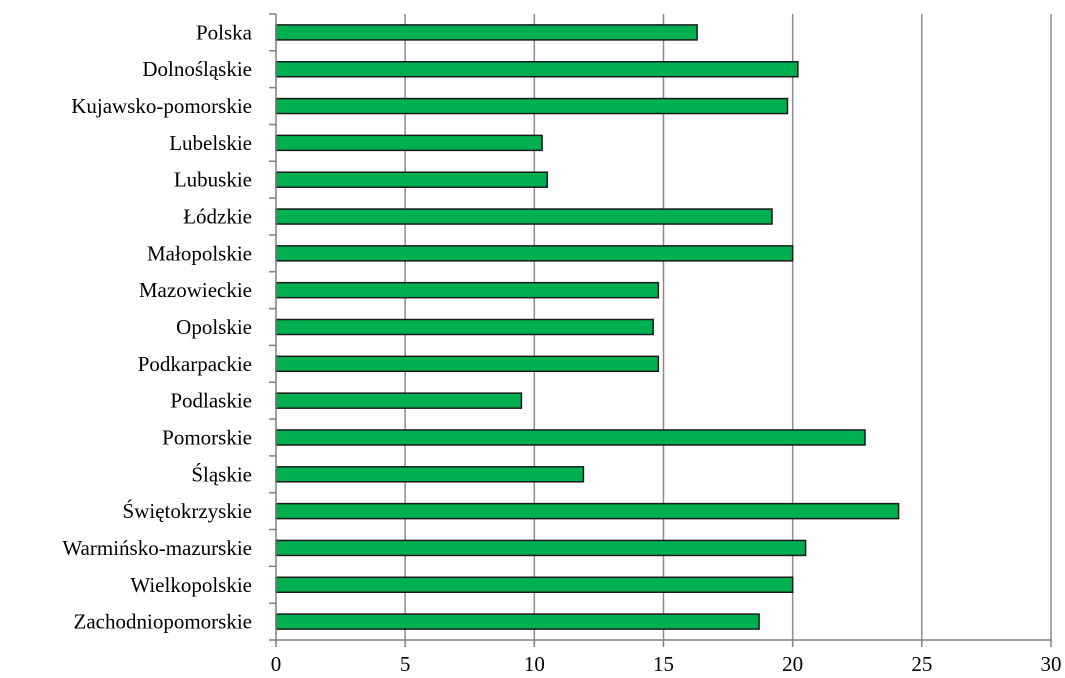 This screenshot has height=678, width=1065. I want to click on category-label-12: Pomorskie, so click(207, 437).